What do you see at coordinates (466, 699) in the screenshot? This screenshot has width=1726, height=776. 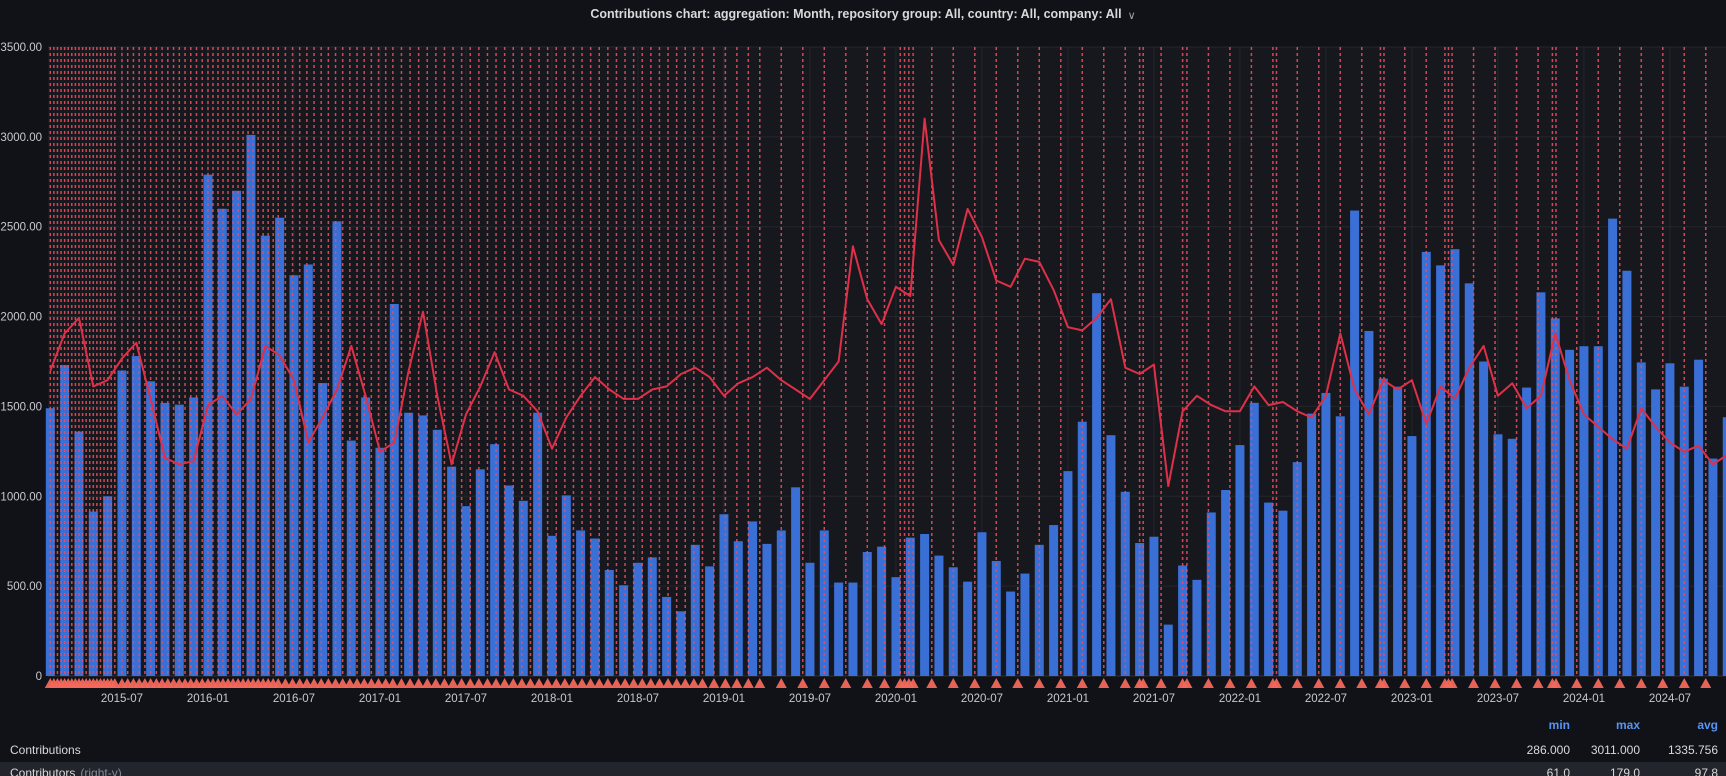 I see `svg-text: 2017-07` at bounding box center [466, 699].